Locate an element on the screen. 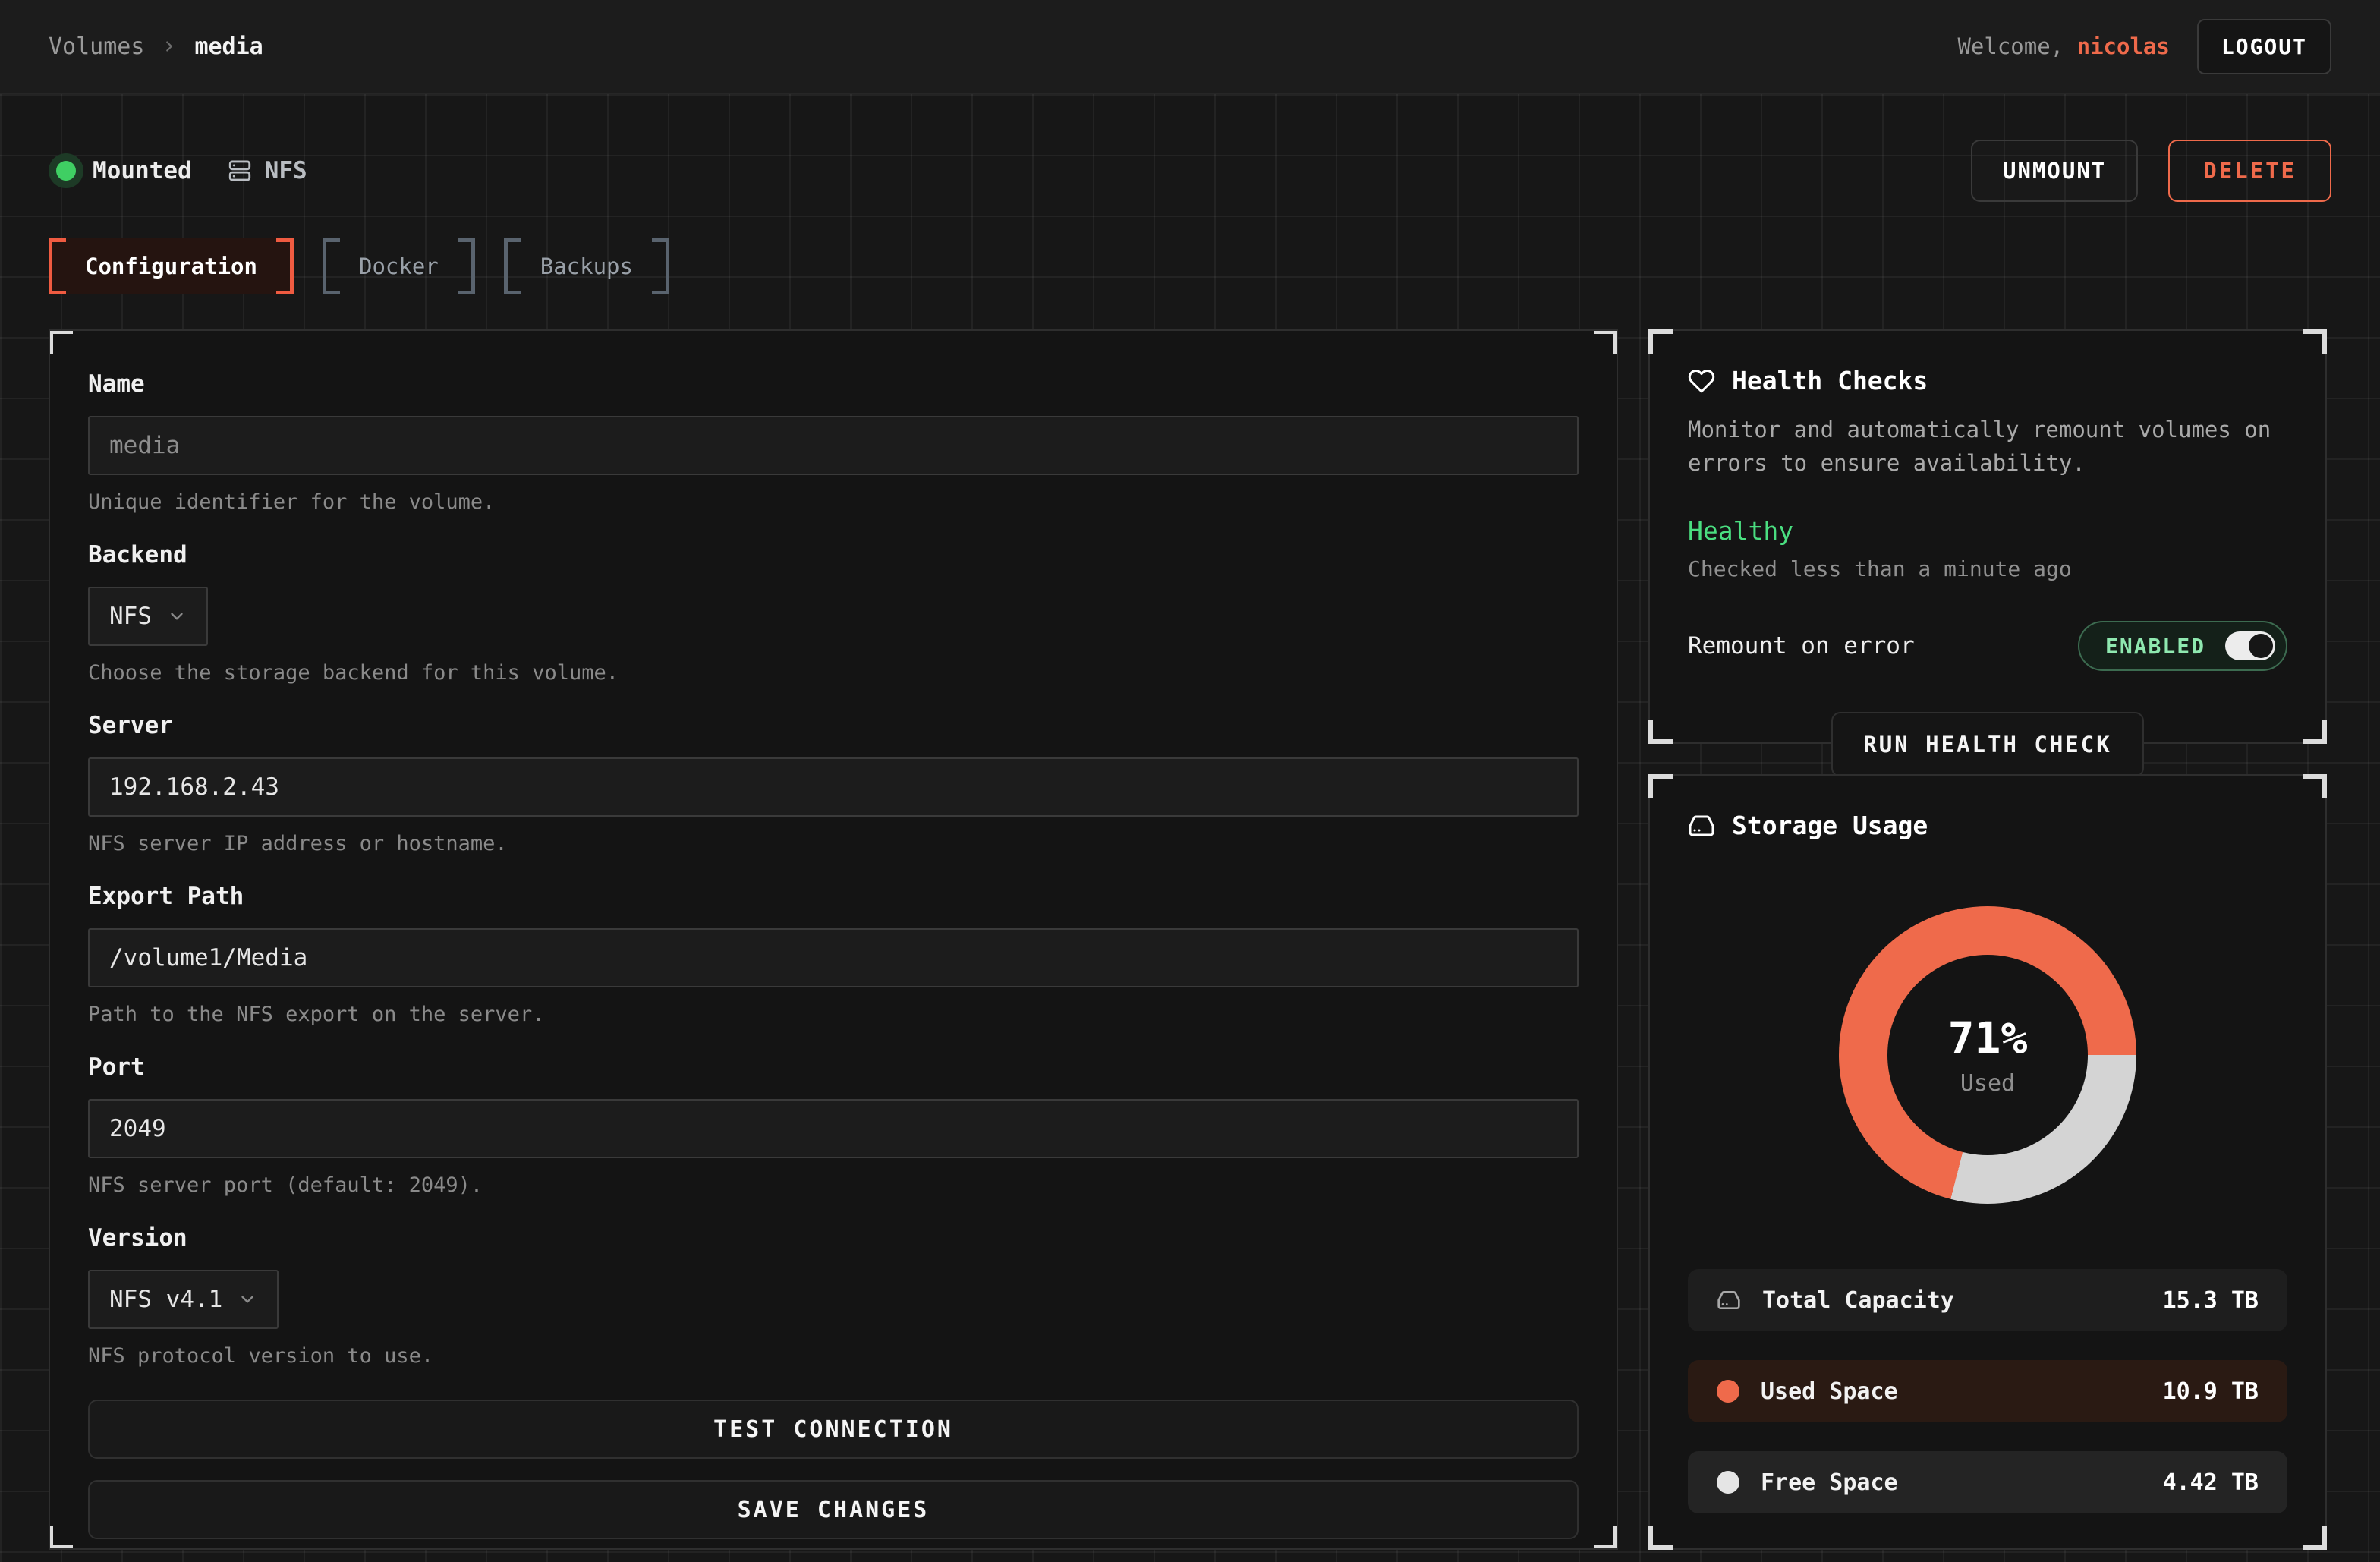  breadcrumb-current: media is located at coordinates (228, 46).